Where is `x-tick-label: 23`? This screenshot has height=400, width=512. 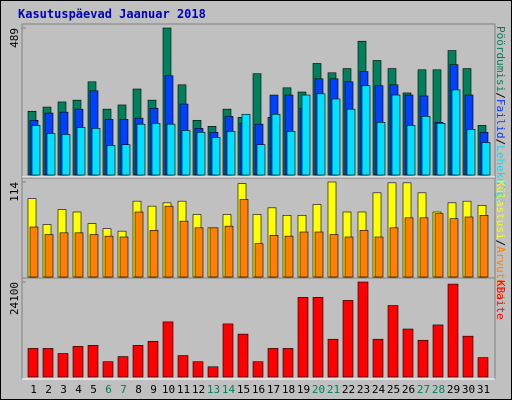
x-tick-label: 23 is located at coordinates (363, 389).